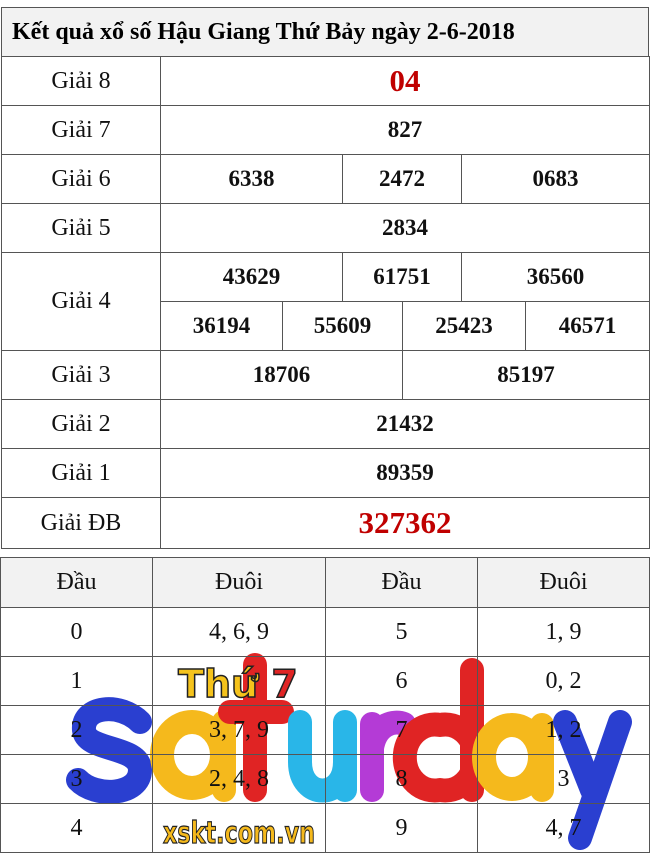 The image size is (650, 858). I want to click on loto-tails: 1, 9, so click(563, 632).